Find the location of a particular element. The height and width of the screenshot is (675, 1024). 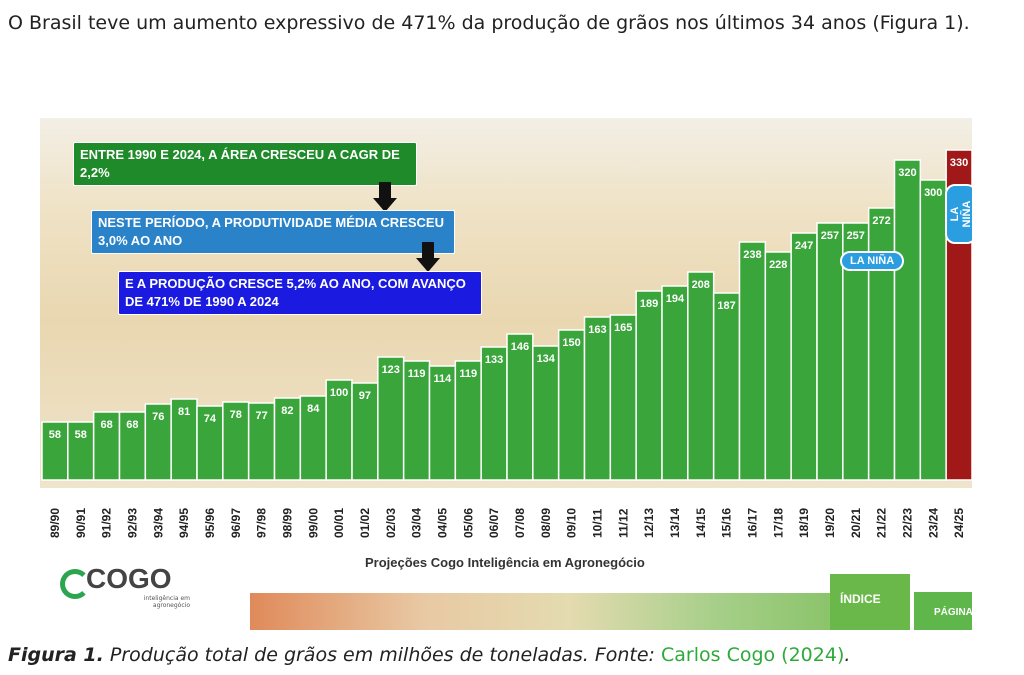

data-label: 68 is located at coordinates (132, 425).